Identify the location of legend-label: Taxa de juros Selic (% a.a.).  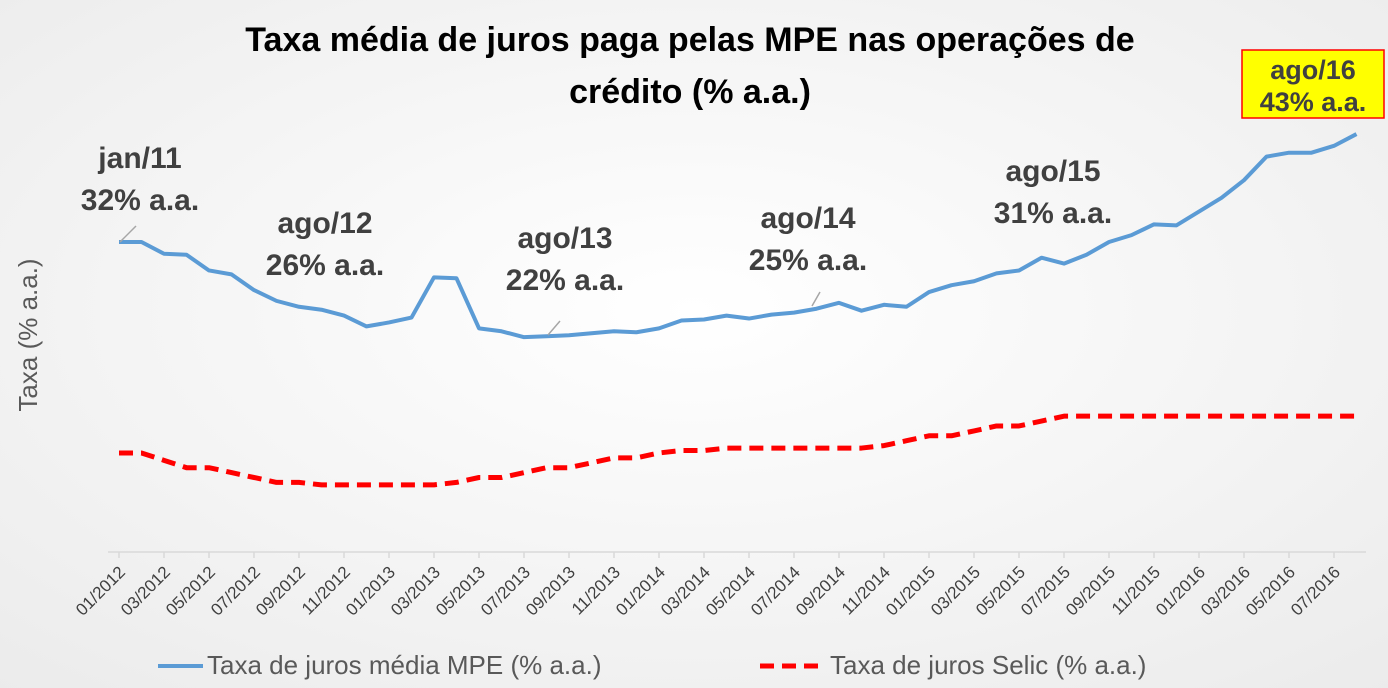
(988, 665).